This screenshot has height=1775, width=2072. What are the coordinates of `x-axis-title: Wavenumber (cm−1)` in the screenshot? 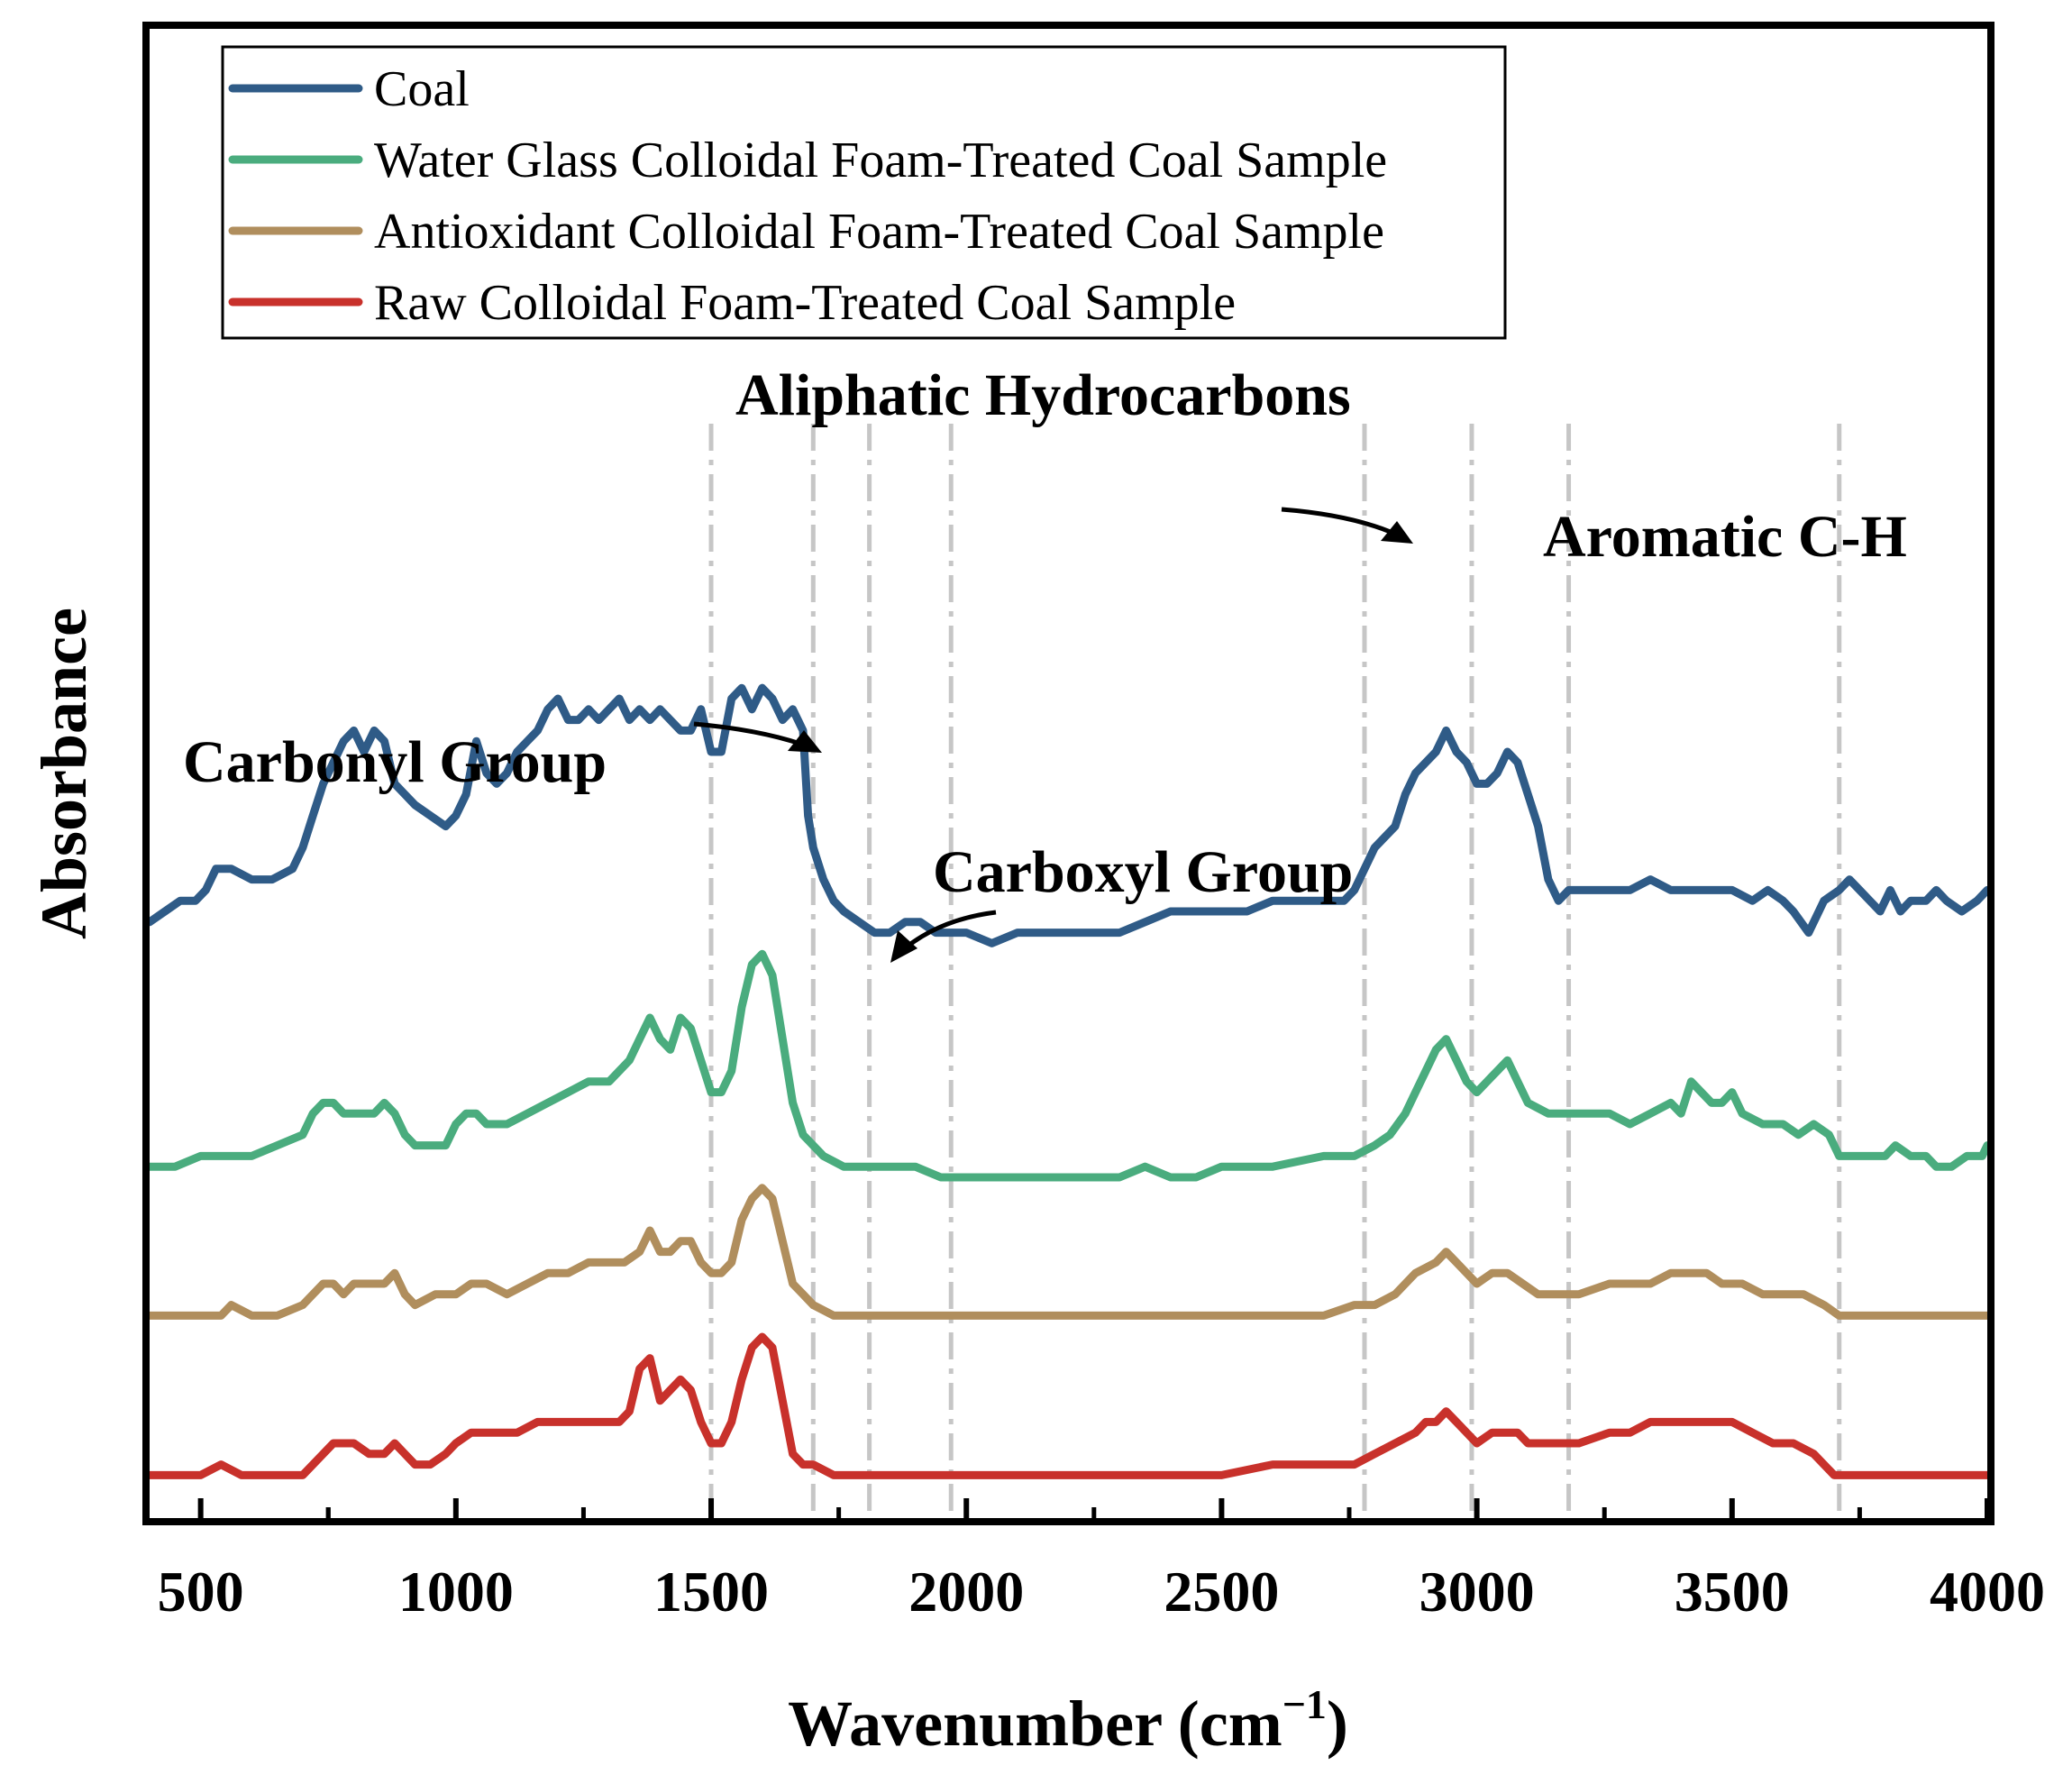 It's located at (1068, 1720).